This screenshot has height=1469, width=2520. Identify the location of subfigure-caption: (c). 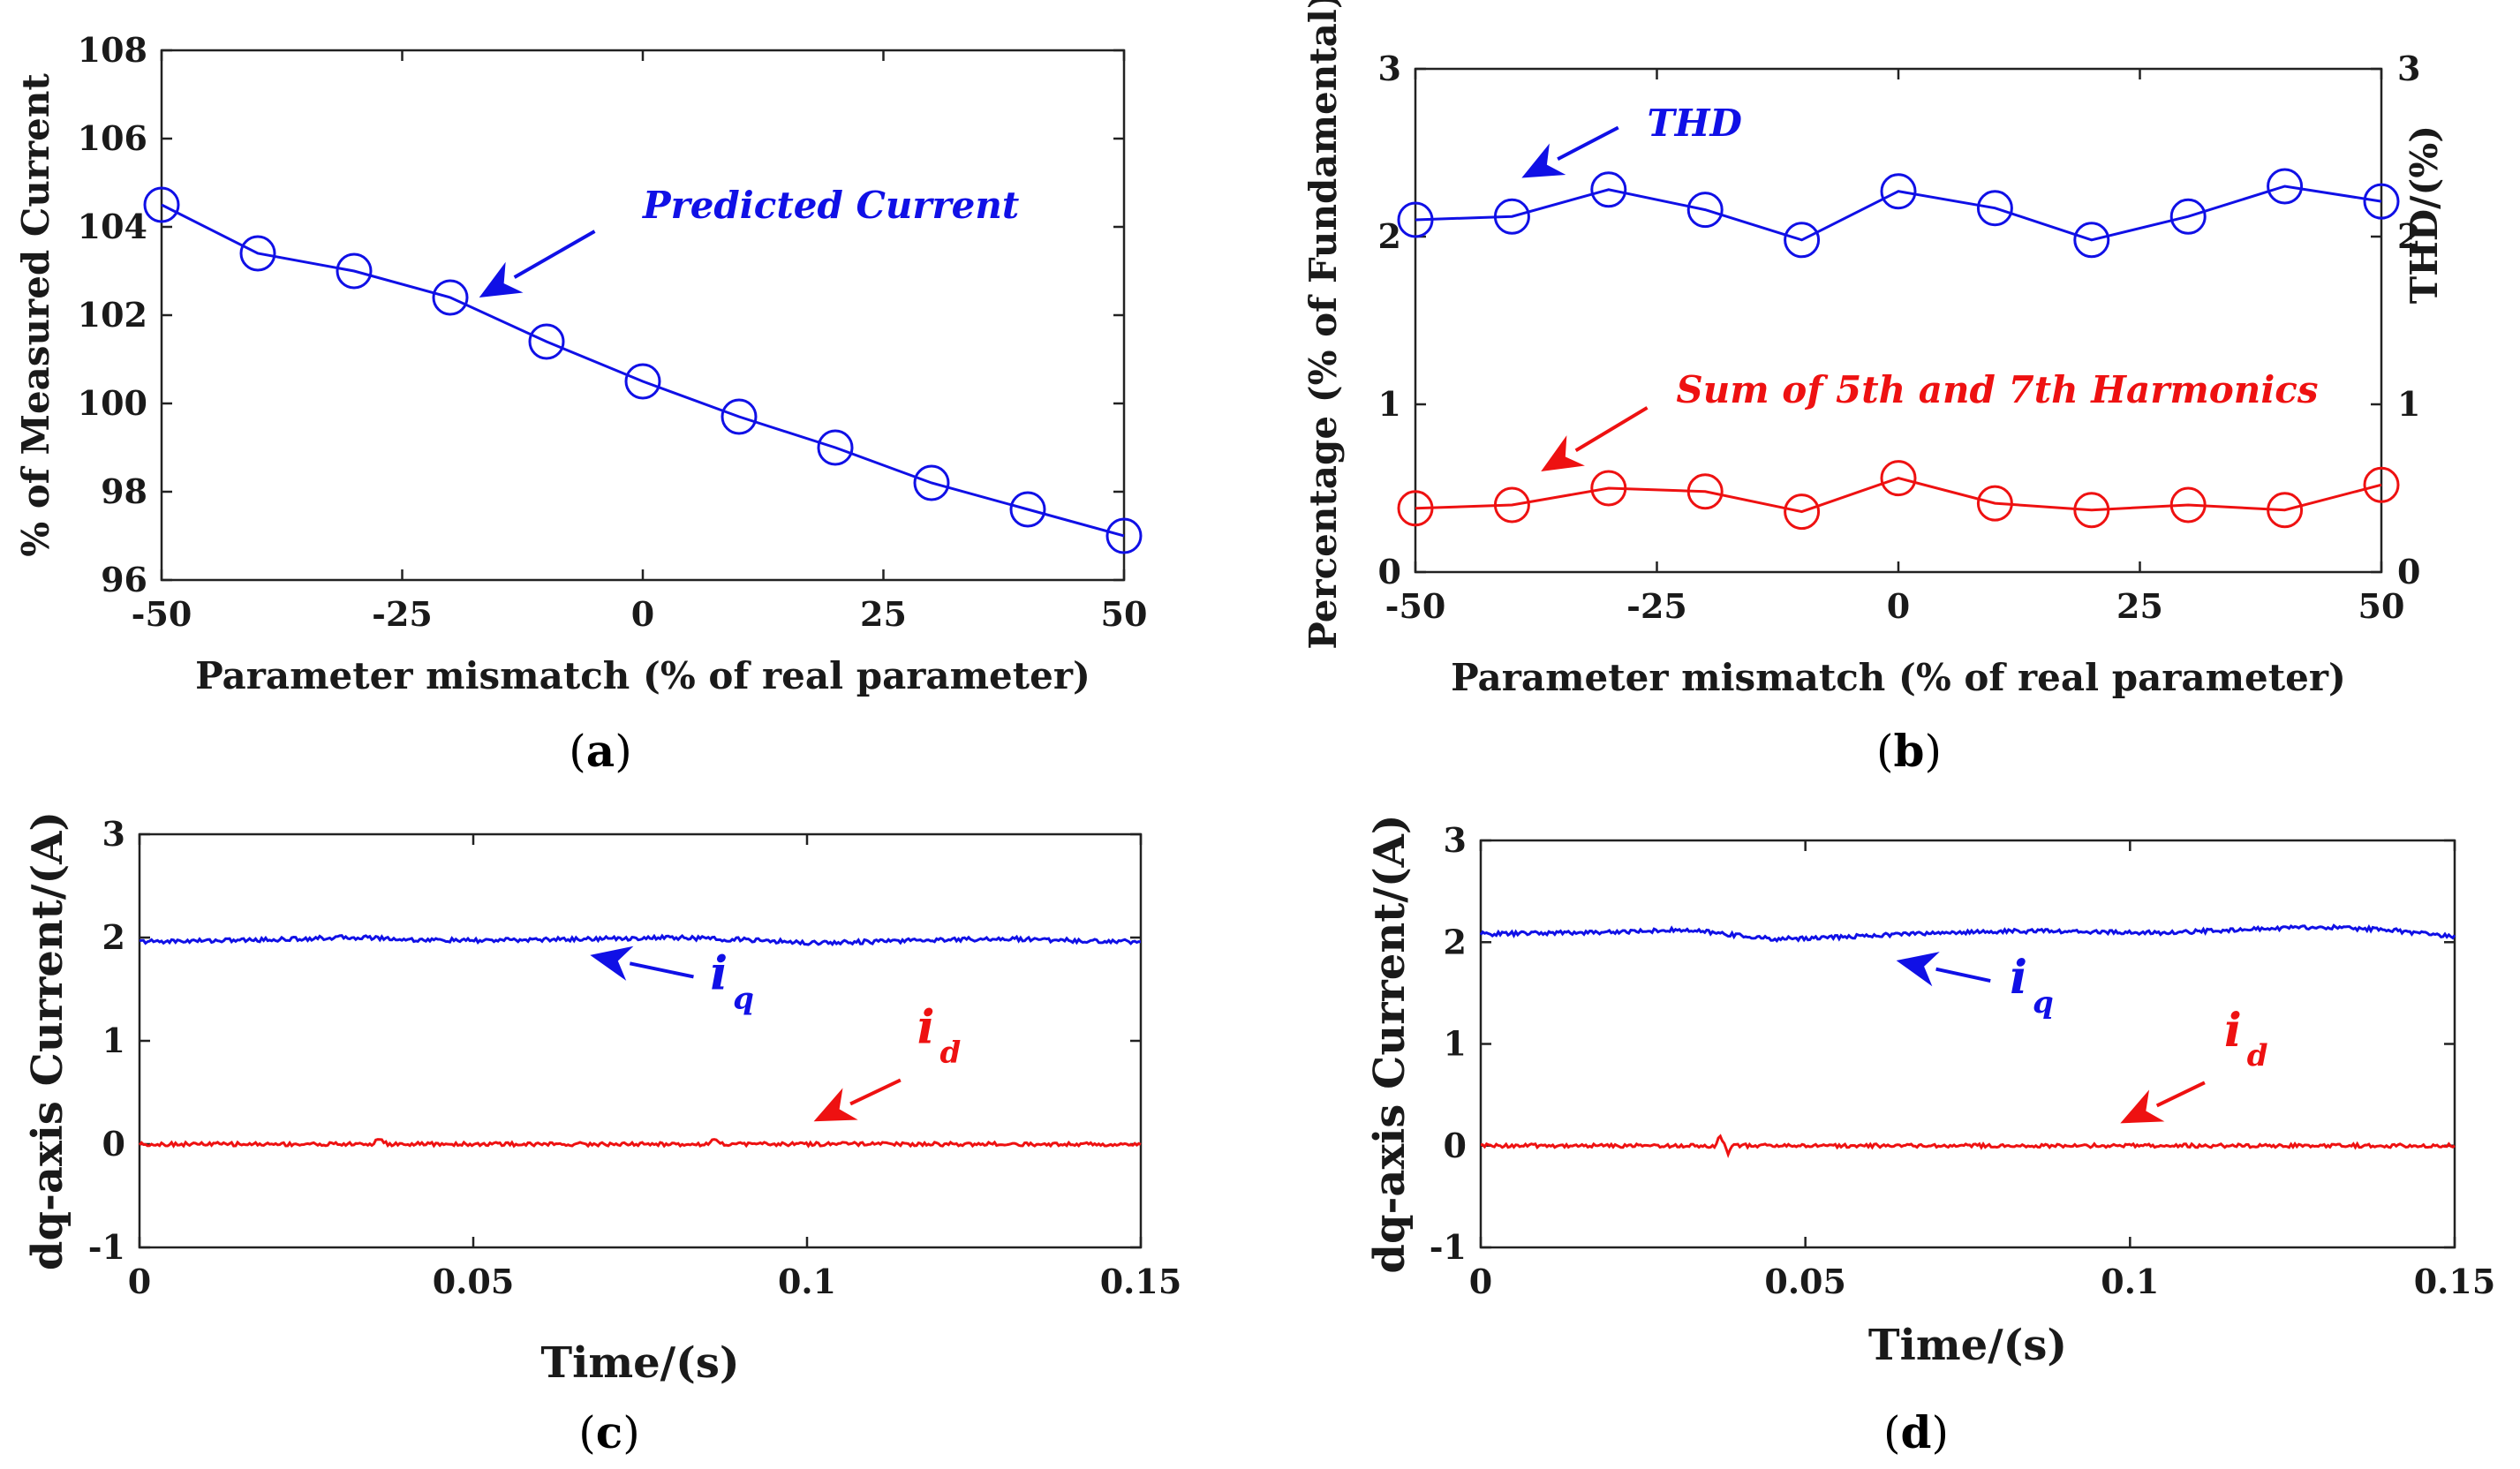
(608, 1432).